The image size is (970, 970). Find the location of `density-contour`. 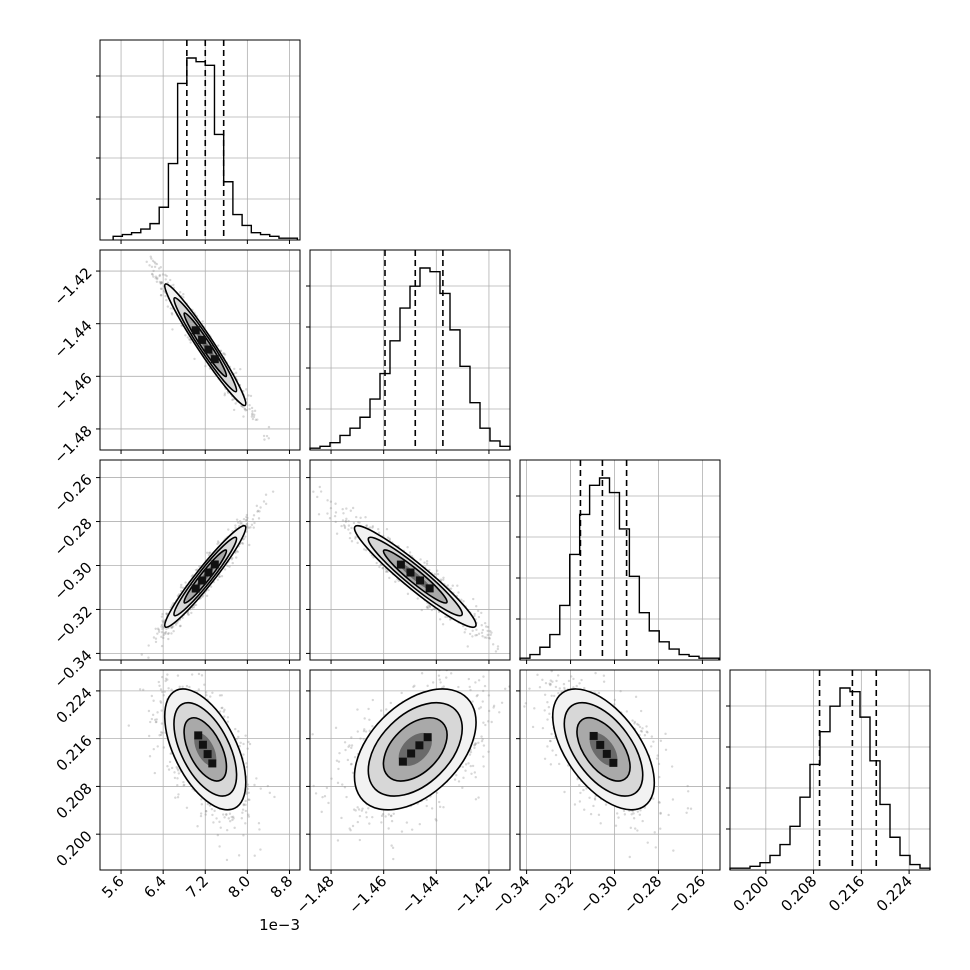

density-contour is located at coordinates (415, 749).